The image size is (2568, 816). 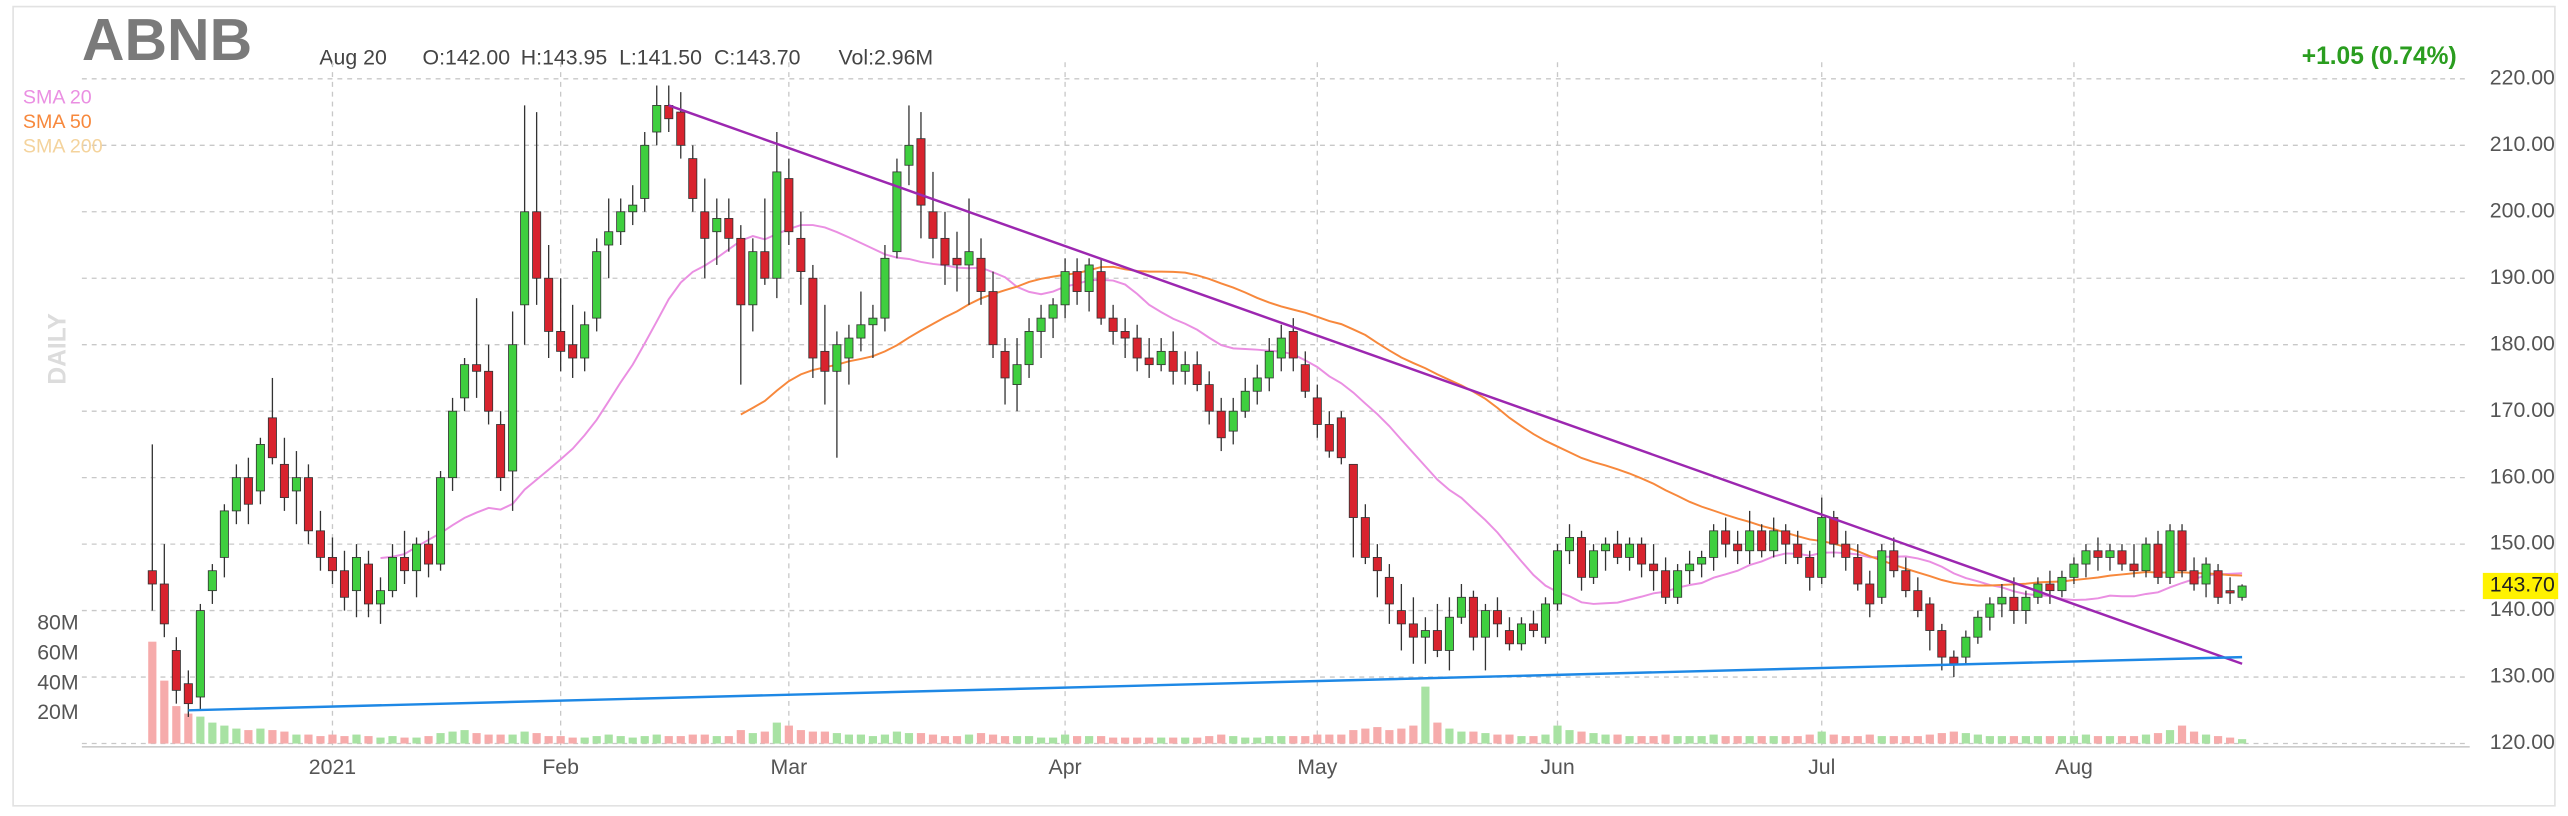 What do you see at coordinates (2522, 77) in the screenshot?
I see `y-tick-label: 220.00` at bounding box center [2522, 77].